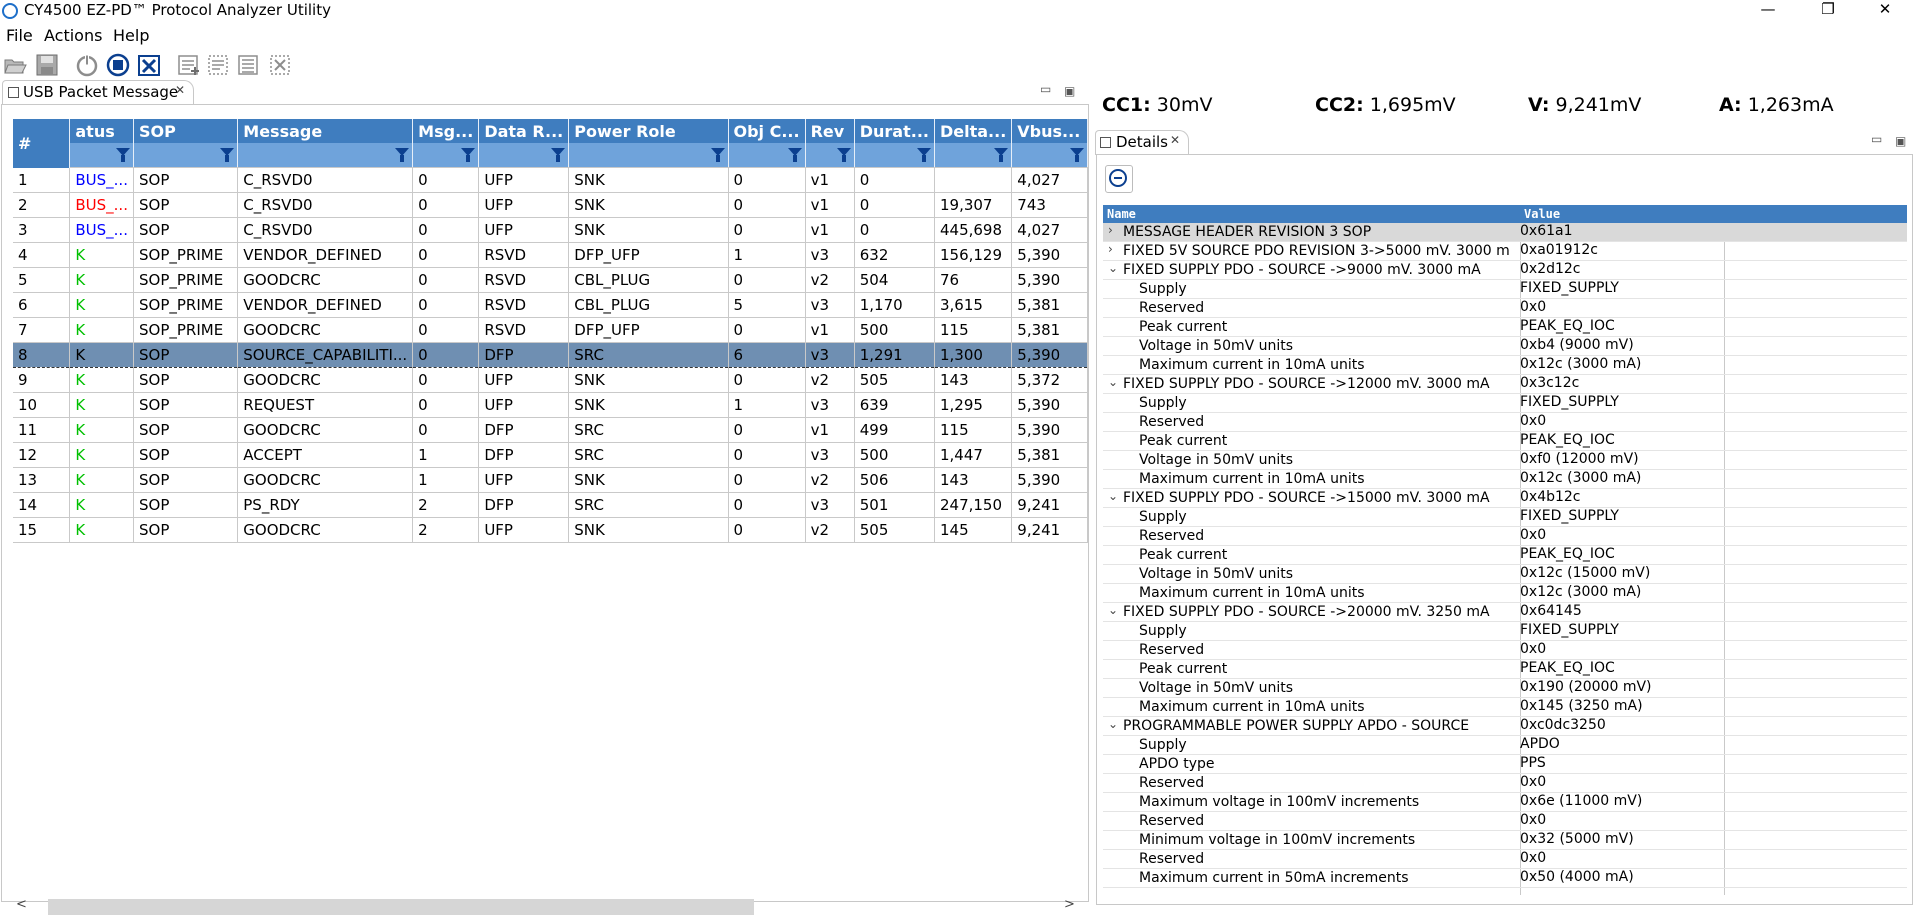  I want to click on clear-icon, so click(149, 65).